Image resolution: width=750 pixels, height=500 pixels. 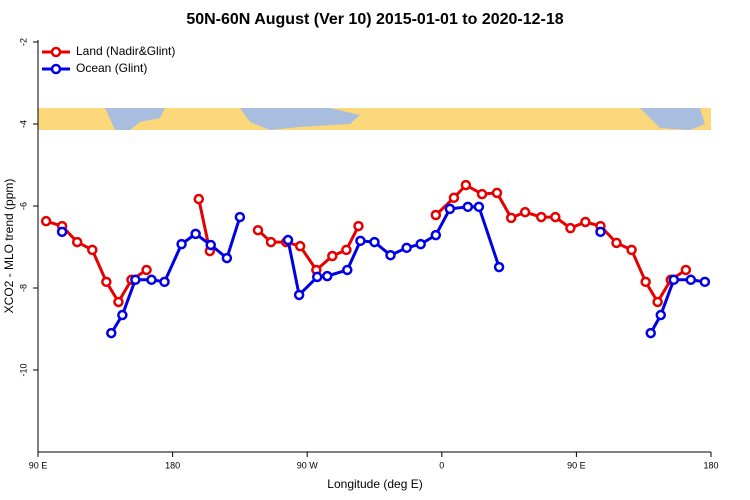 I want to click on y-tick-label: -6, so click(x=23, y=206).